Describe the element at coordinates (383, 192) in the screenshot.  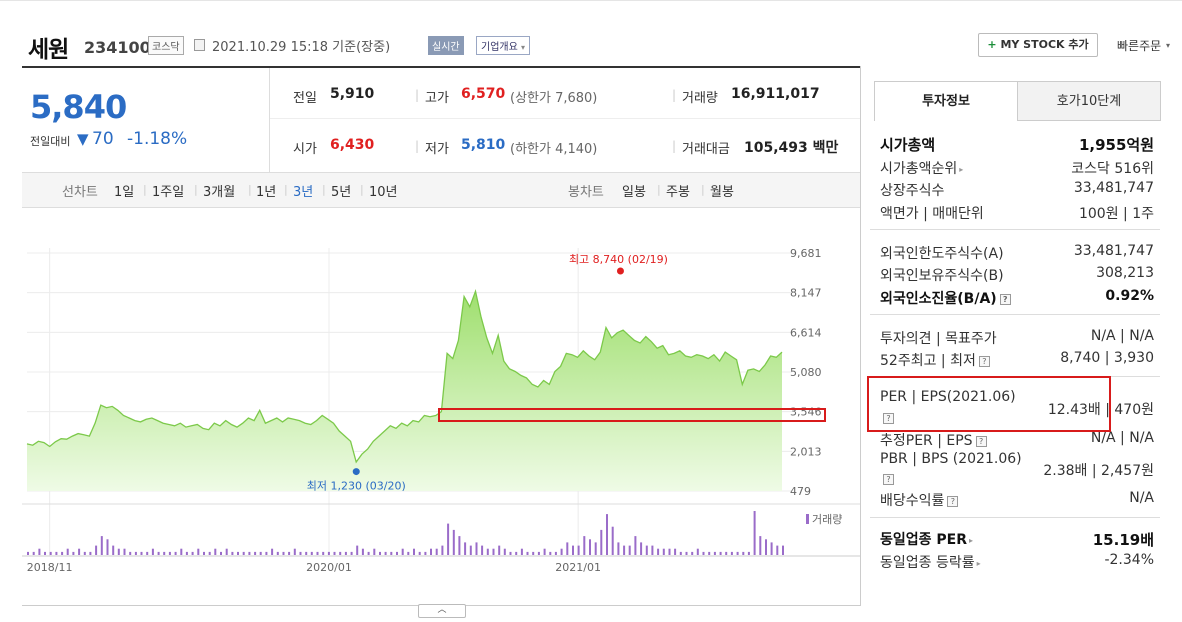
I see `period-tab-10y: 10년` at that location.